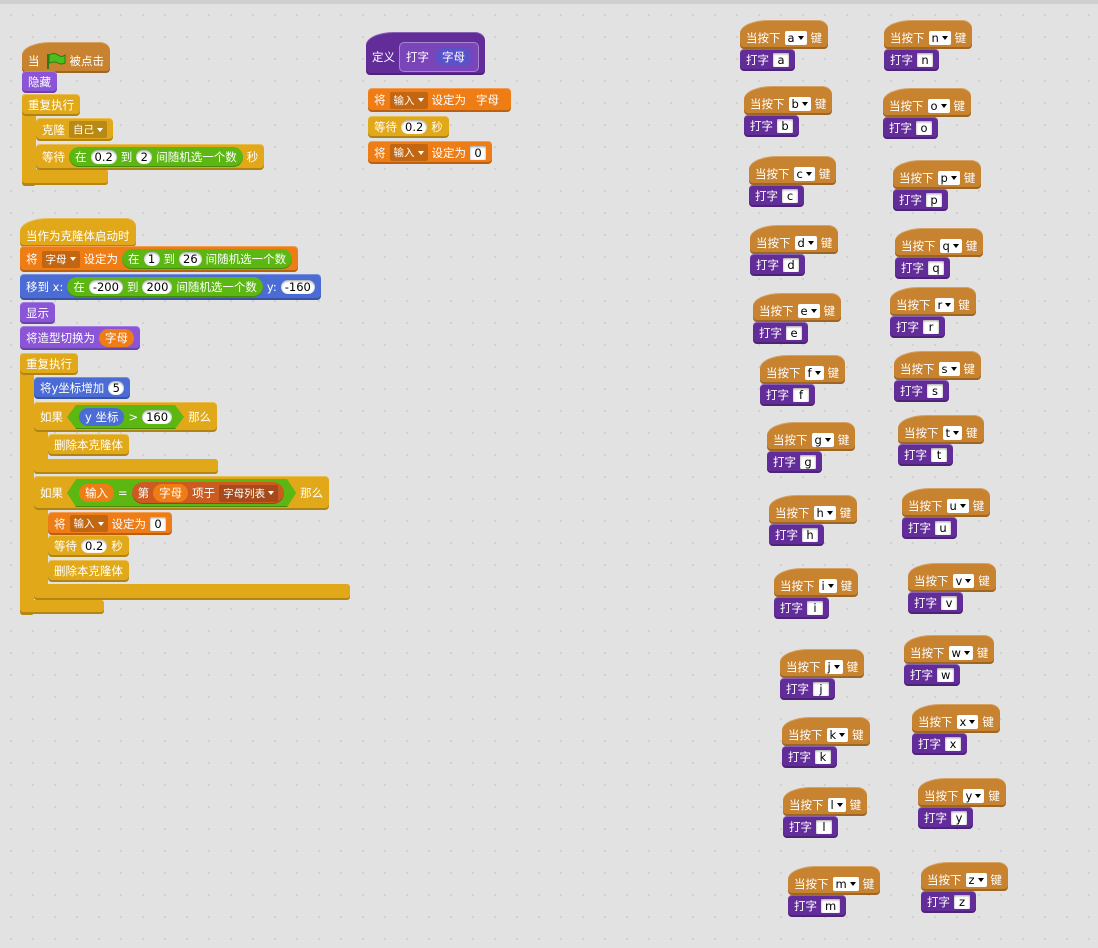 Image resolution: width=1098 pixels, height=948 pixels. What do you see at coordinates (936, 268) in the screenshot?
I see `input-field: q` at bounding box center [936, 268].